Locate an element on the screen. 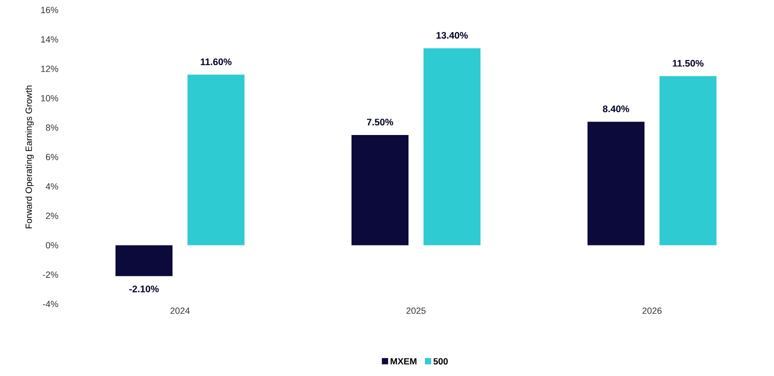 The height and width of the screenshot is (376, 774). legend-label: MXEM is located at coordinates (403, 361).